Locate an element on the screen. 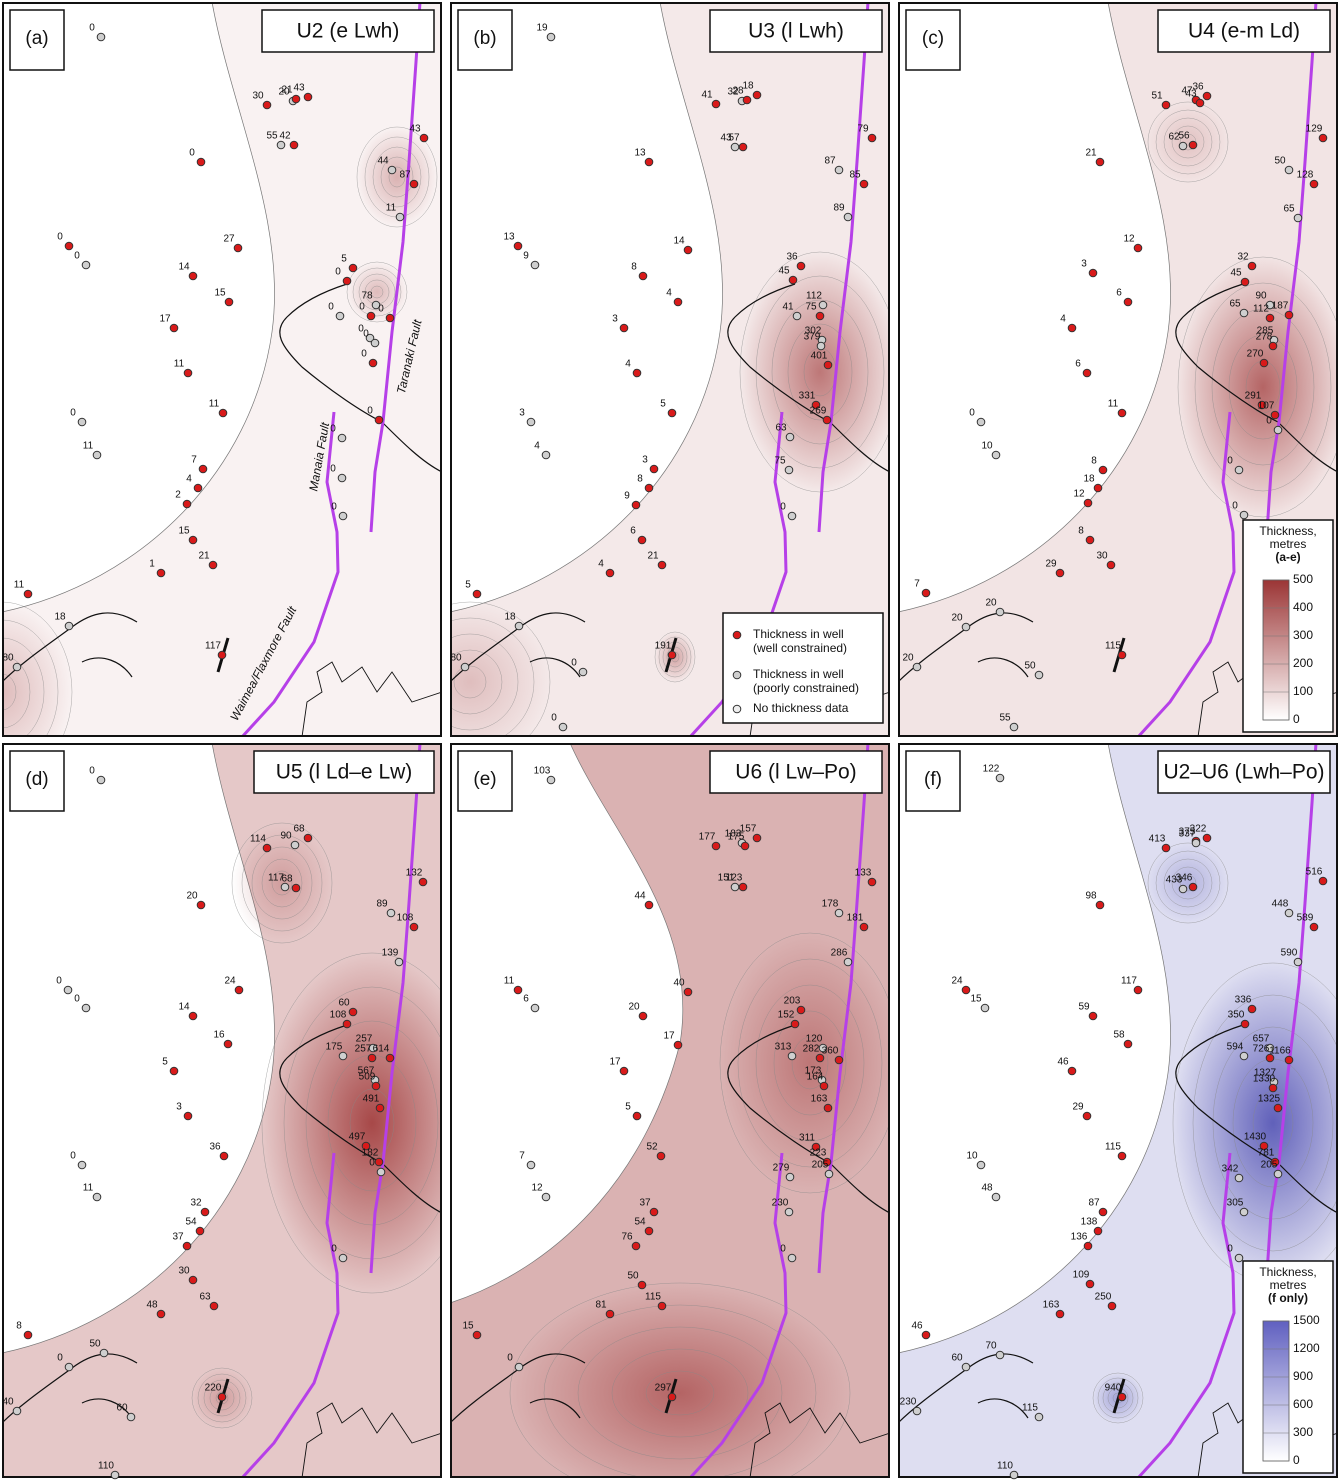  well-value: 7 is located at coordinates (194, 460).